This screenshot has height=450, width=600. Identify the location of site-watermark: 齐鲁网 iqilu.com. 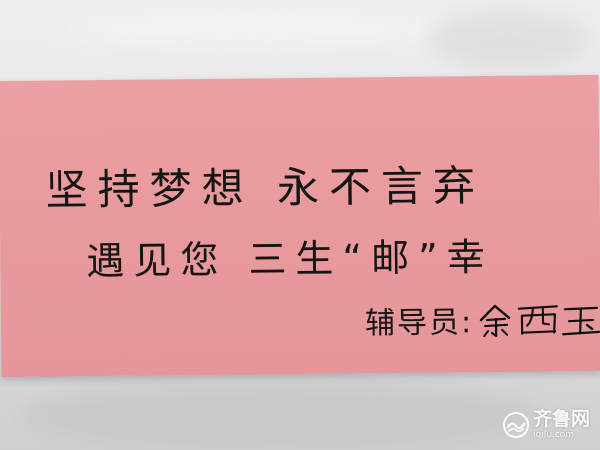
(546, 424).